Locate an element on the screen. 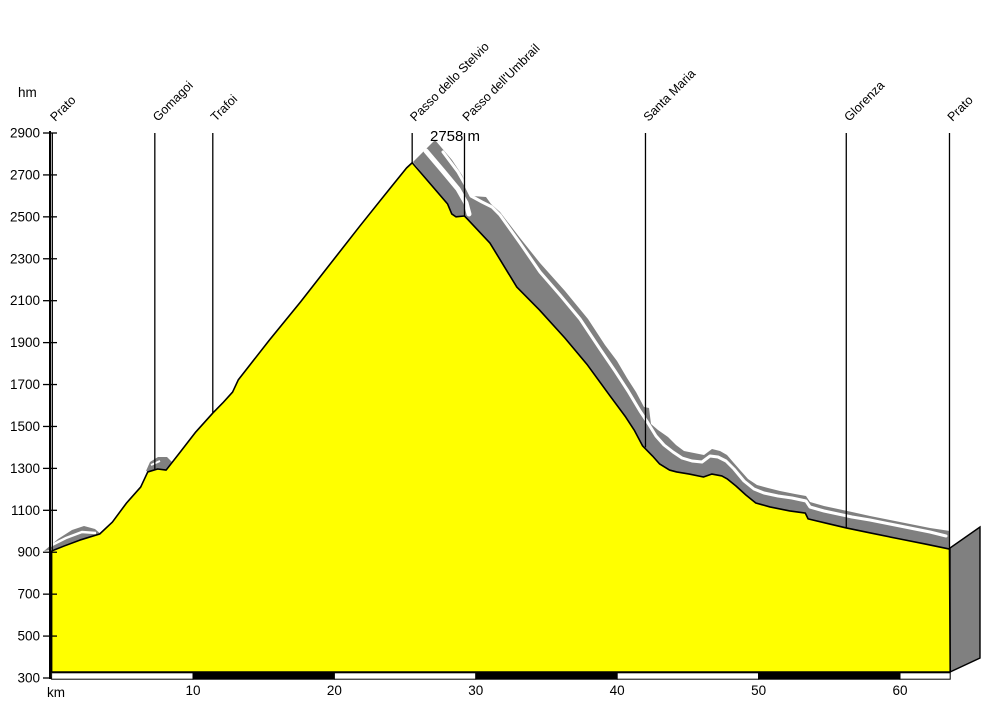 This screenshot has width=1000, height=704. y-tick-label-2500: 2500 is located at coordinates (25, 216).